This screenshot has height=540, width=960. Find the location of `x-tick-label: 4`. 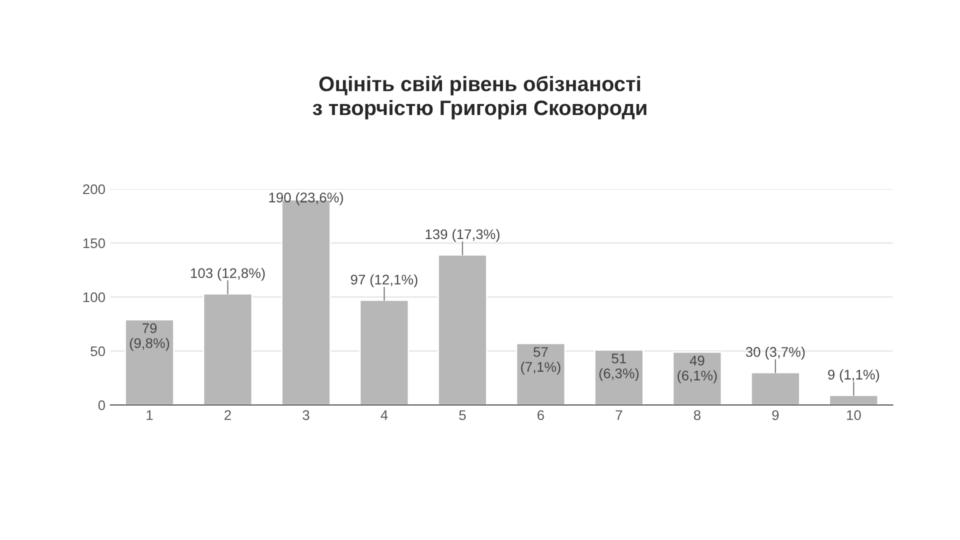

x-tick-label: 4 is located at coordinates (384, 415).